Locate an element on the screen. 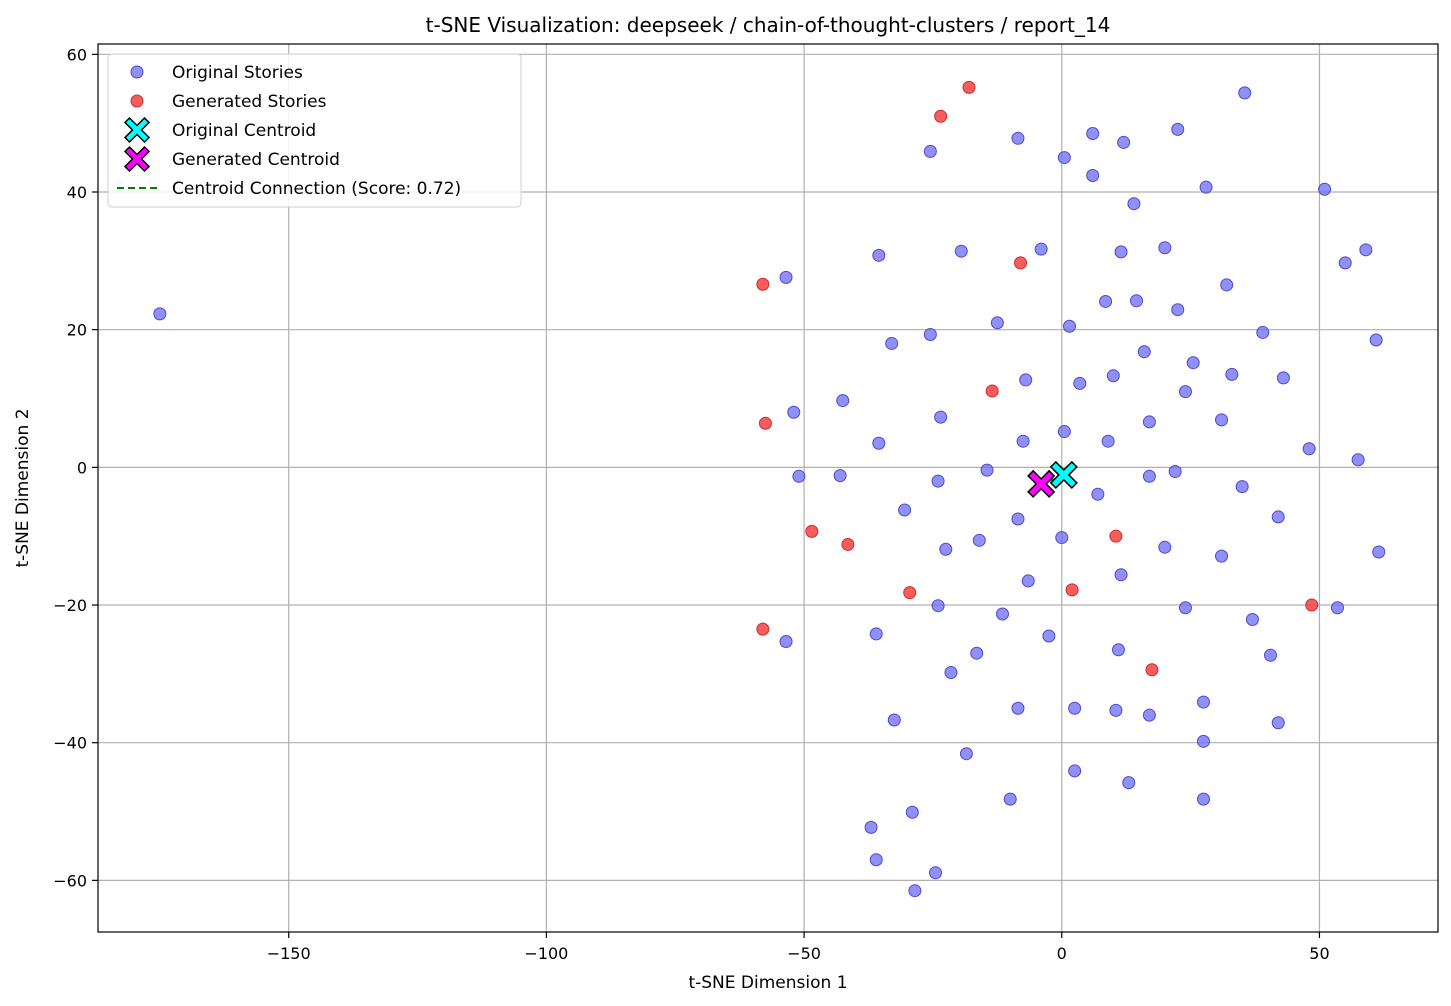 Image resolution: width=1451 pixels, height=1006 pixels. x-tick-label: −150 is located at coordinates (289, 953).